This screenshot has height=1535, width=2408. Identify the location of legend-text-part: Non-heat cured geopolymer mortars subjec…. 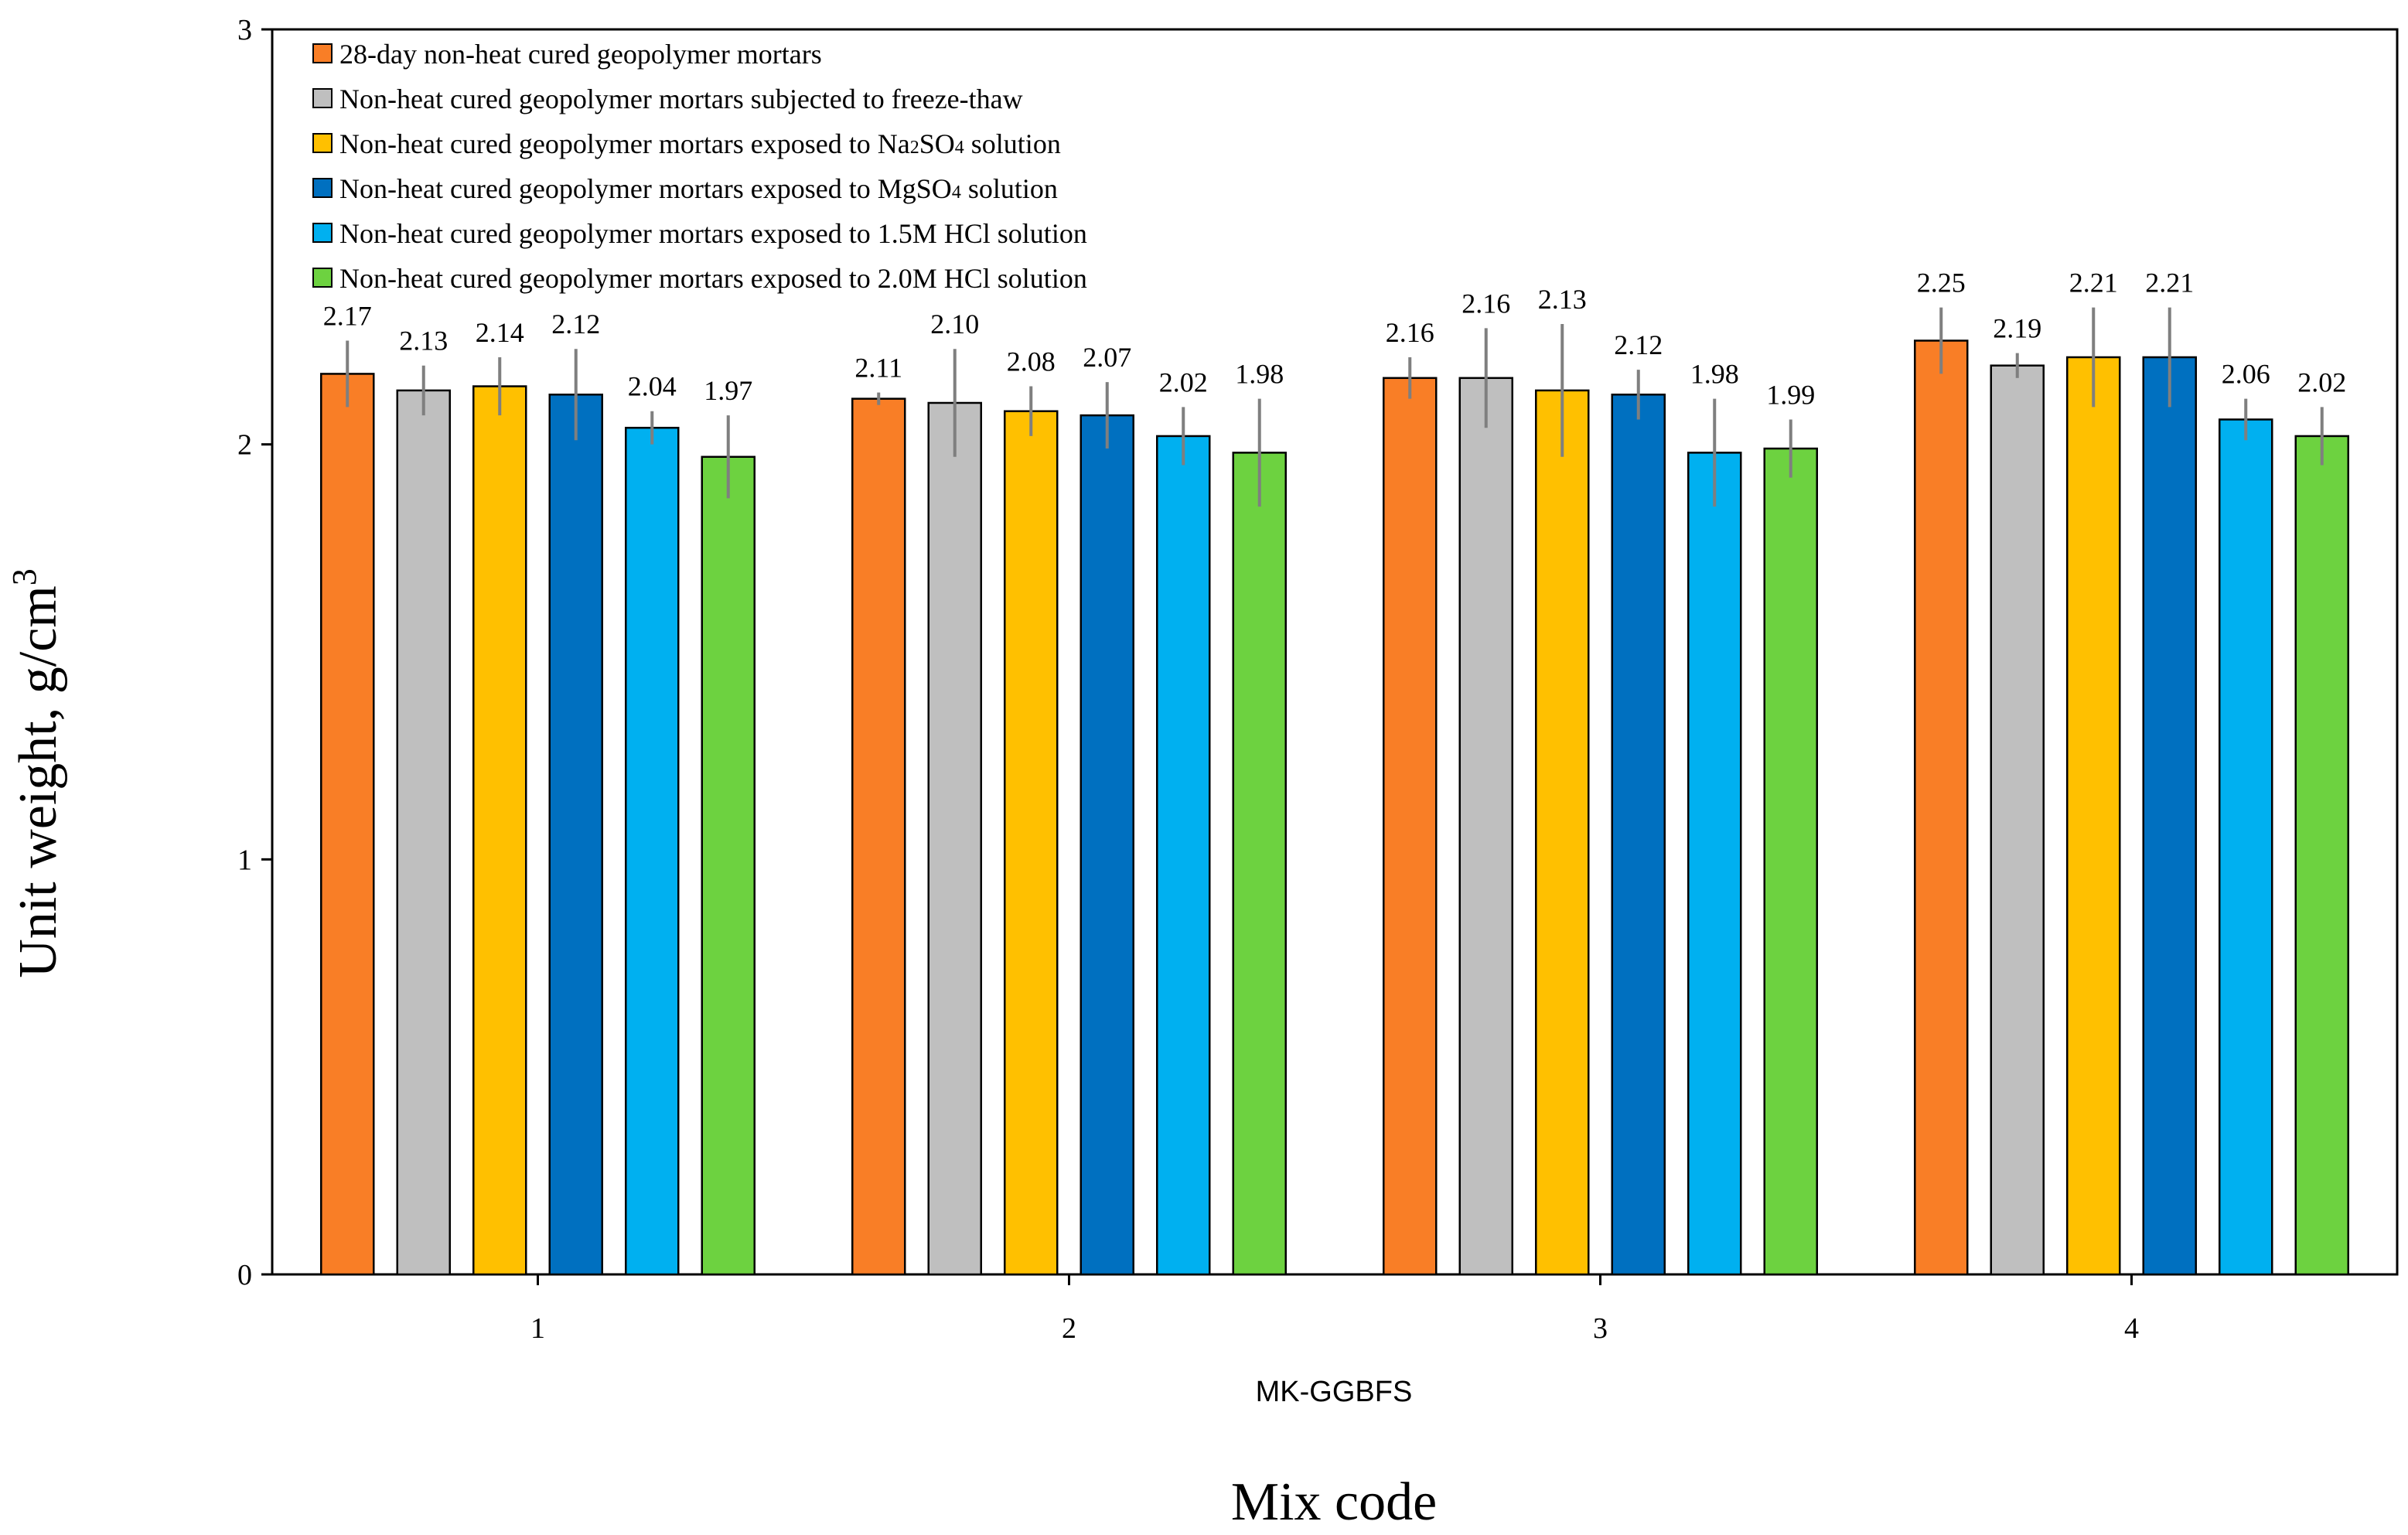
(681, 99).